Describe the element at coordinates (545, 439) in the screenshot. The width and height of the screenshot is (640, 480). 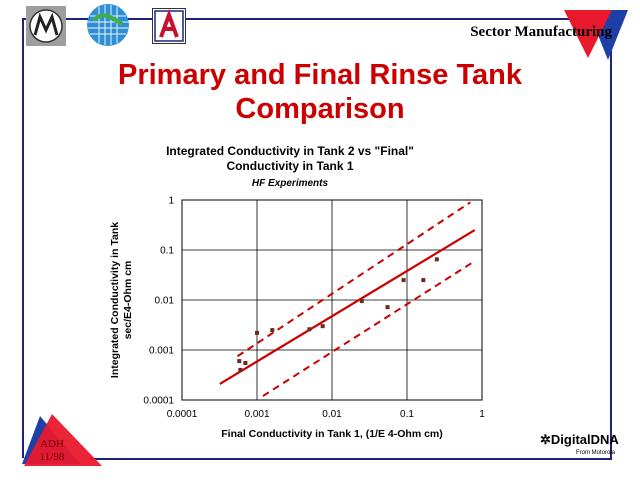
I see `dna-spark-icon: ✲` at that location.